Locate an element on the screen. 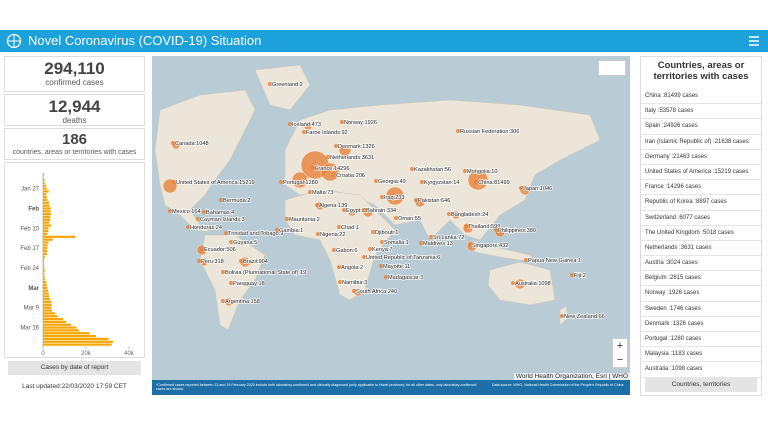  map-label: Nigeria:22 is located at coordinates (333, 235).